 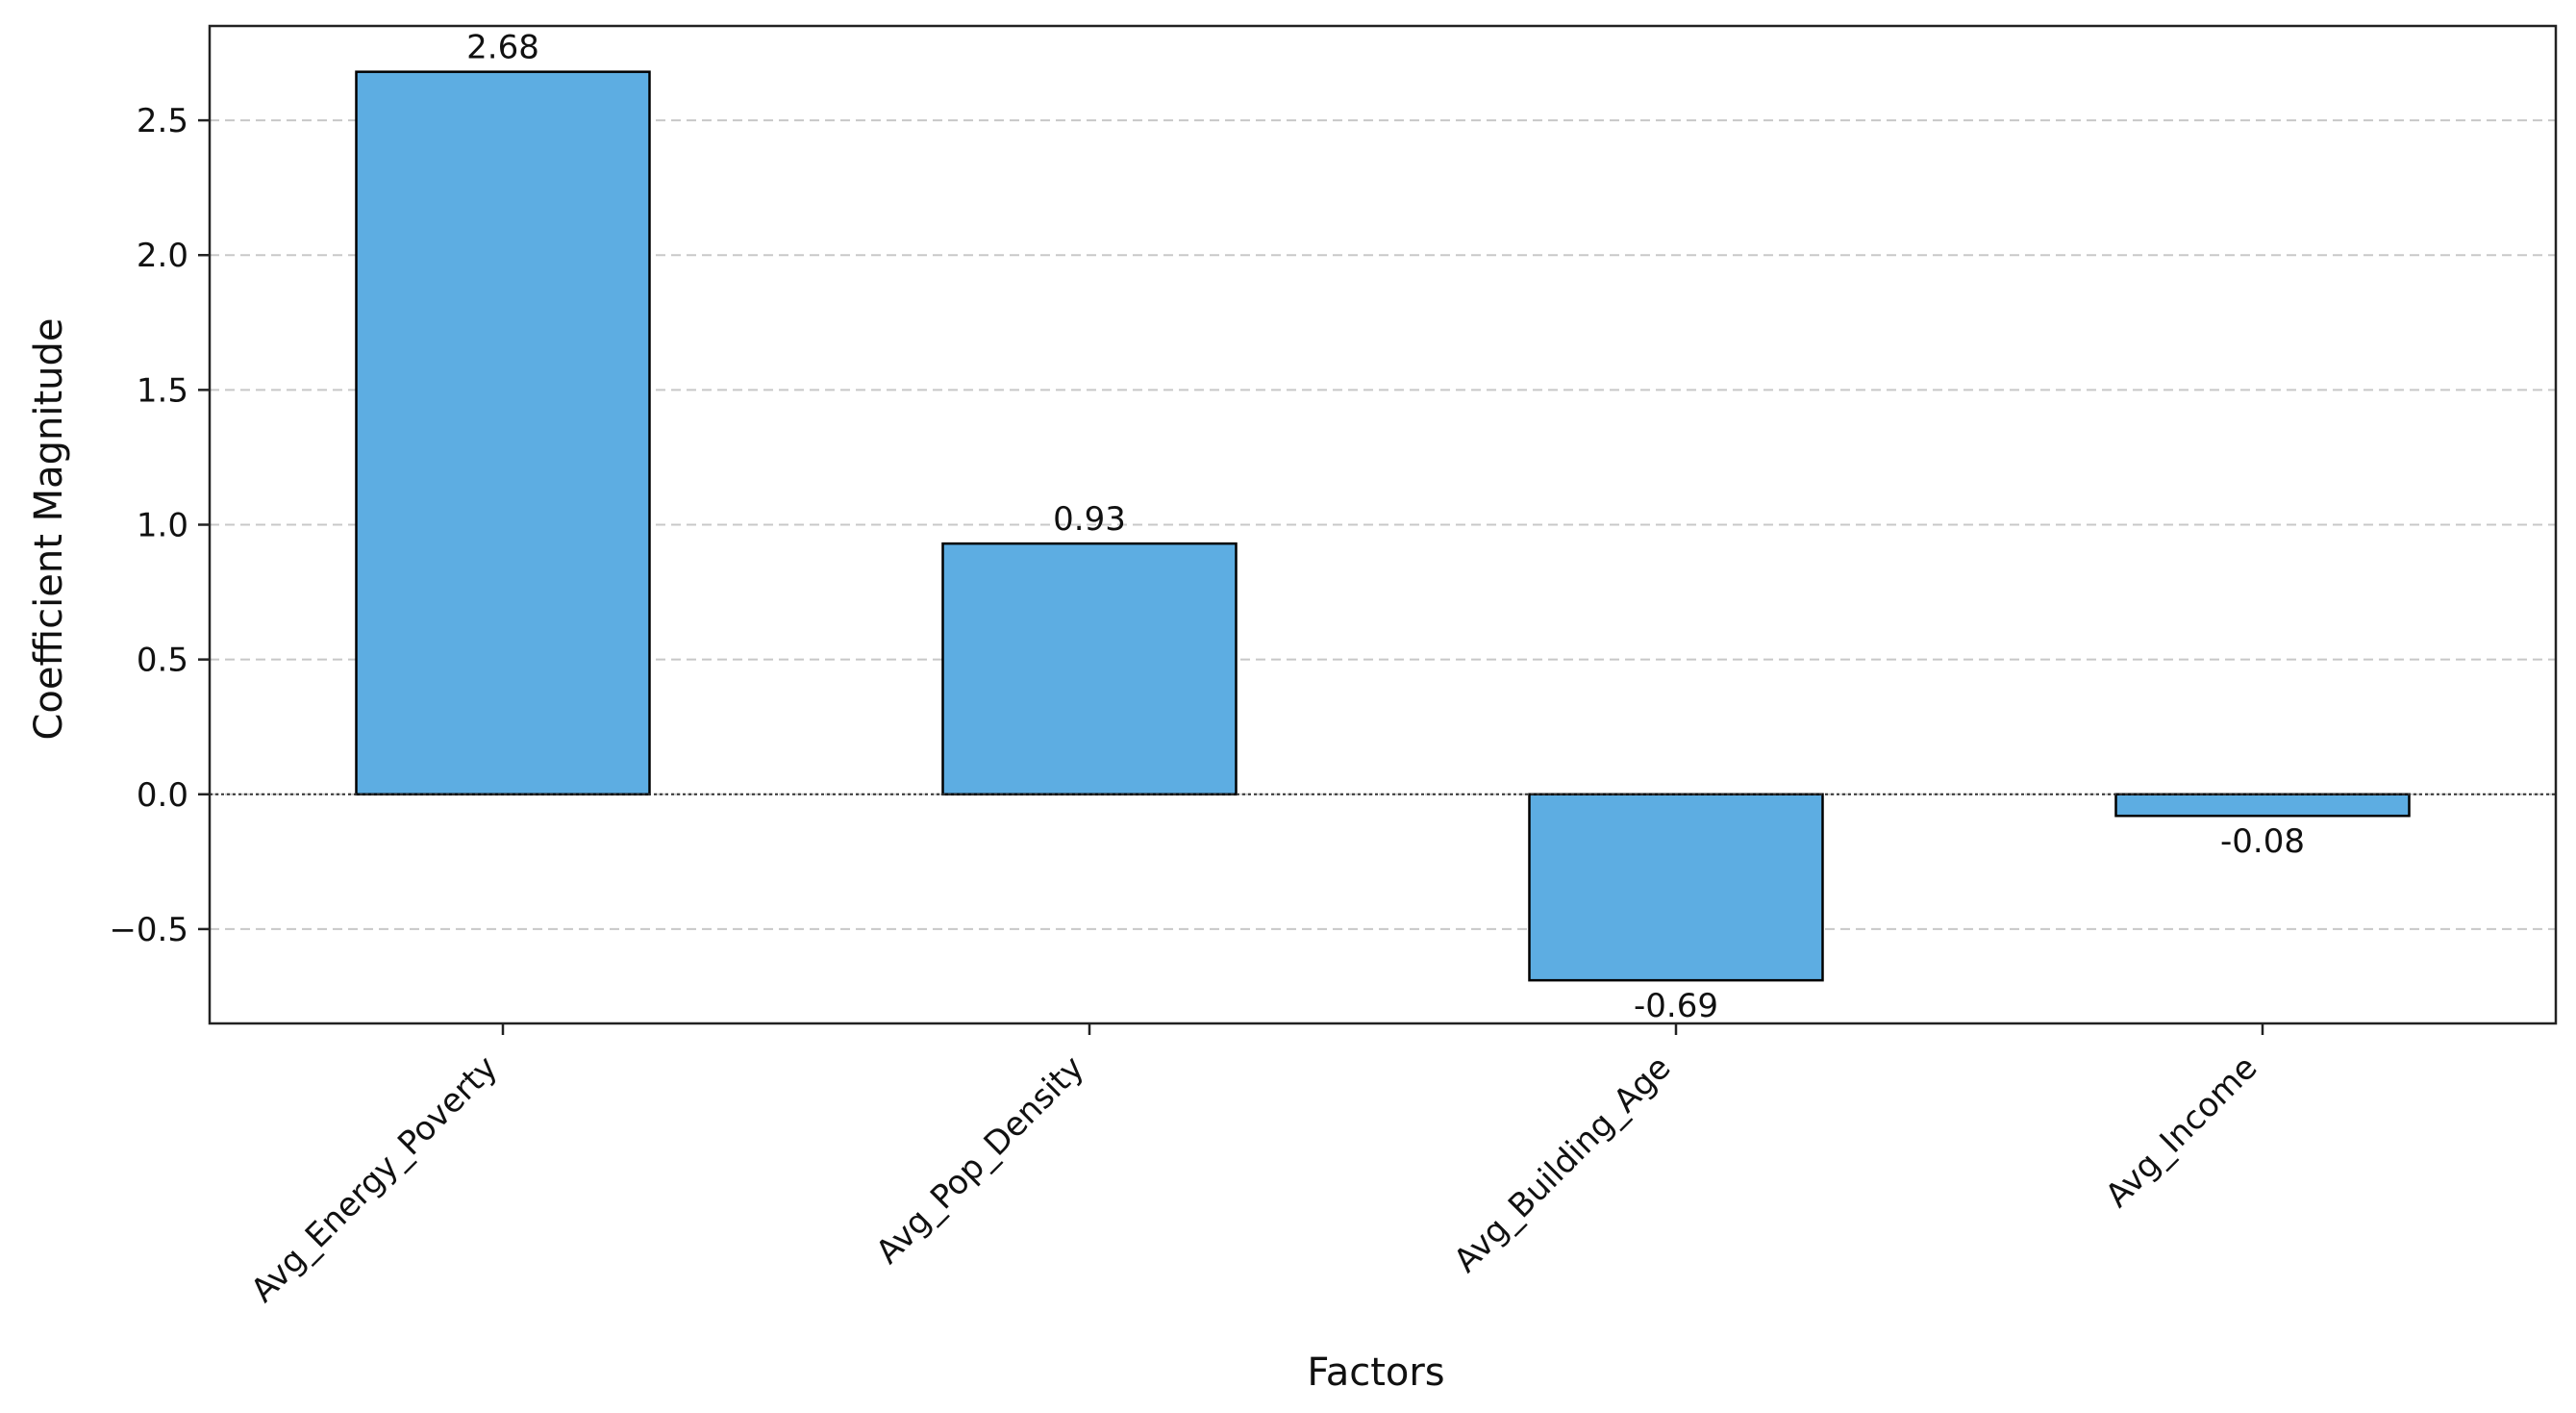 I want to click on bar-avg-building-age, so click(x=1676, y=887).